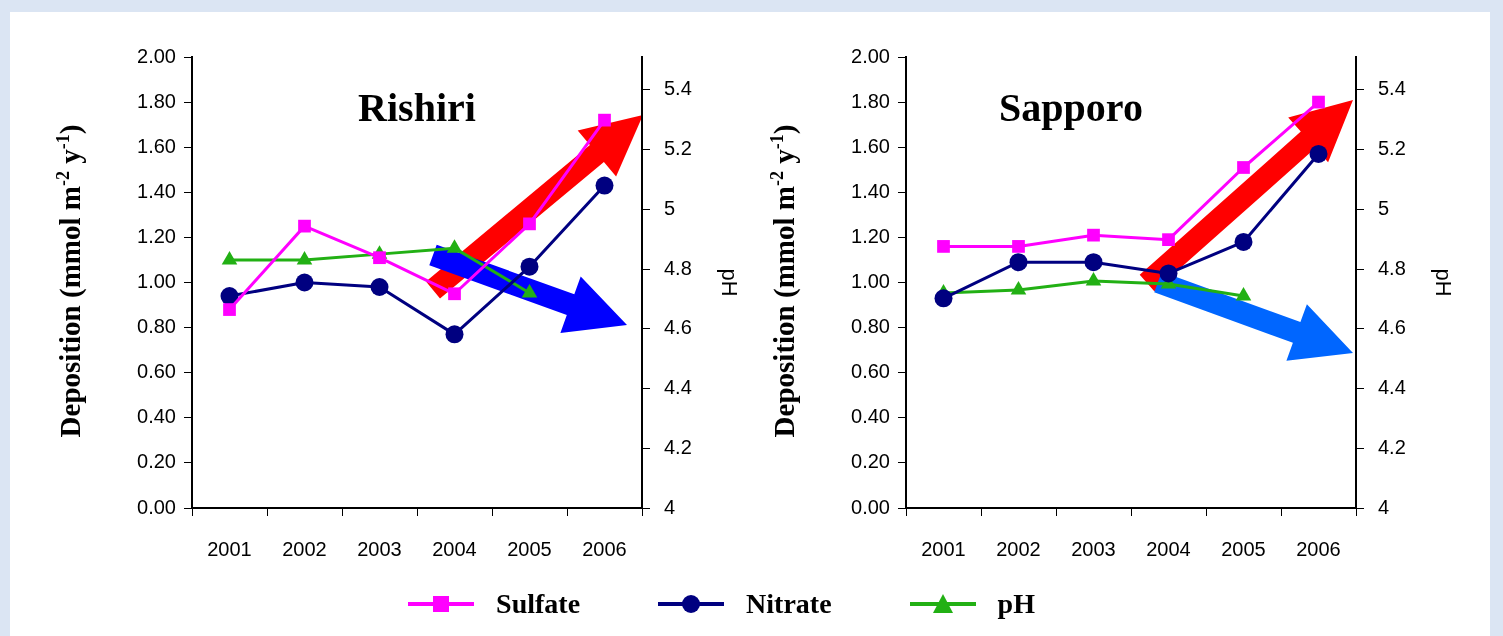 The height and width of the screenshot is (636, 1503). Describe the element at coordinates (538, 604) in the screenshot. I see `legend-label: Sulfate` at that location.